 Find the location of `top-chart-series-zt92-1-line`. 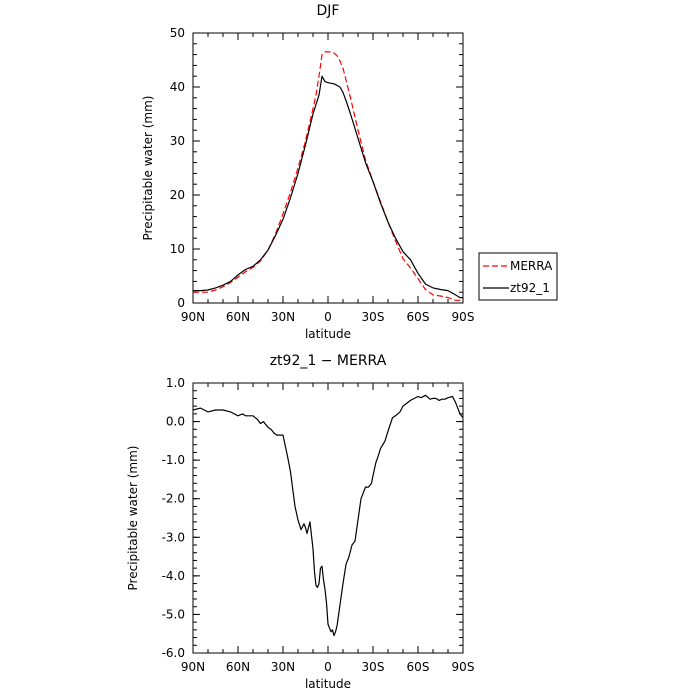

top-chart-series-zt92-1-line is located at coordinates (328, 187).